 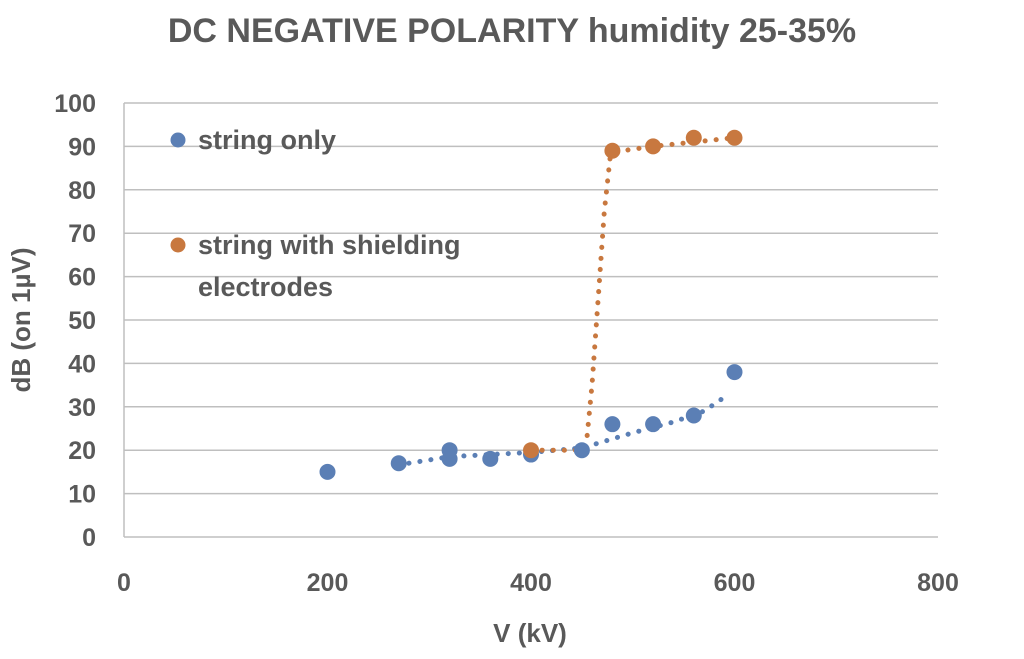 I want to click on y-axis-title: dB (on 1µV), so click(x=21, y=320).